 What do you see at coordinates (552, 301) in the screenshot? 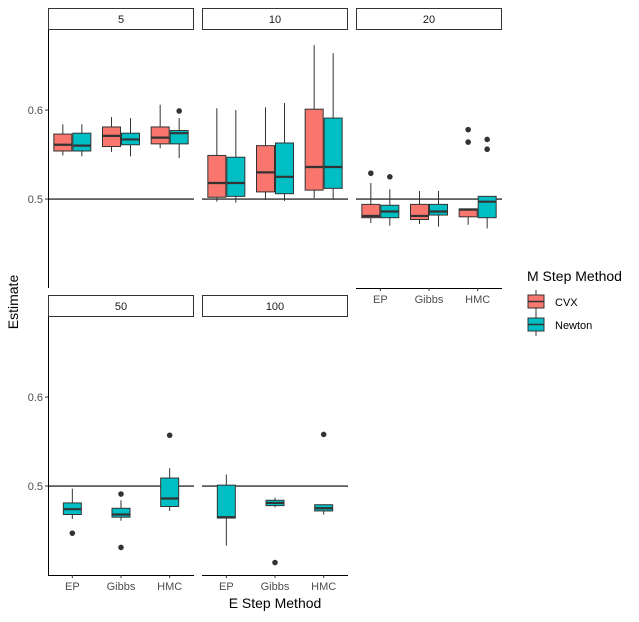
I see `legend-key-cvx: CVX` at bounding box center [552, 301].